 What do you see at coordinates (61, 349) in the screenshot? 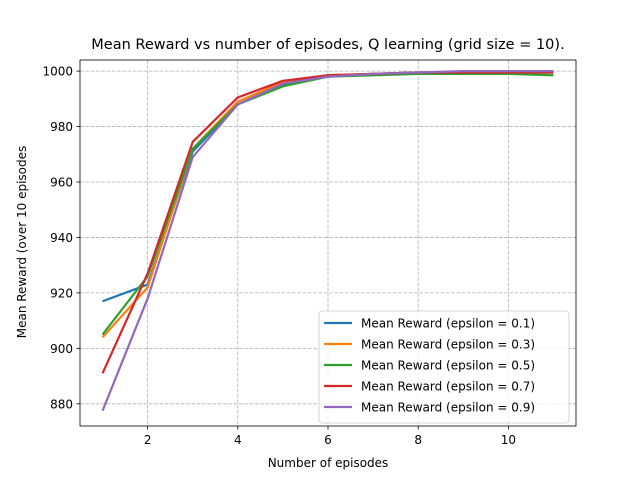
I see `y-tick-label: 900` at bounding box center [61, 349].